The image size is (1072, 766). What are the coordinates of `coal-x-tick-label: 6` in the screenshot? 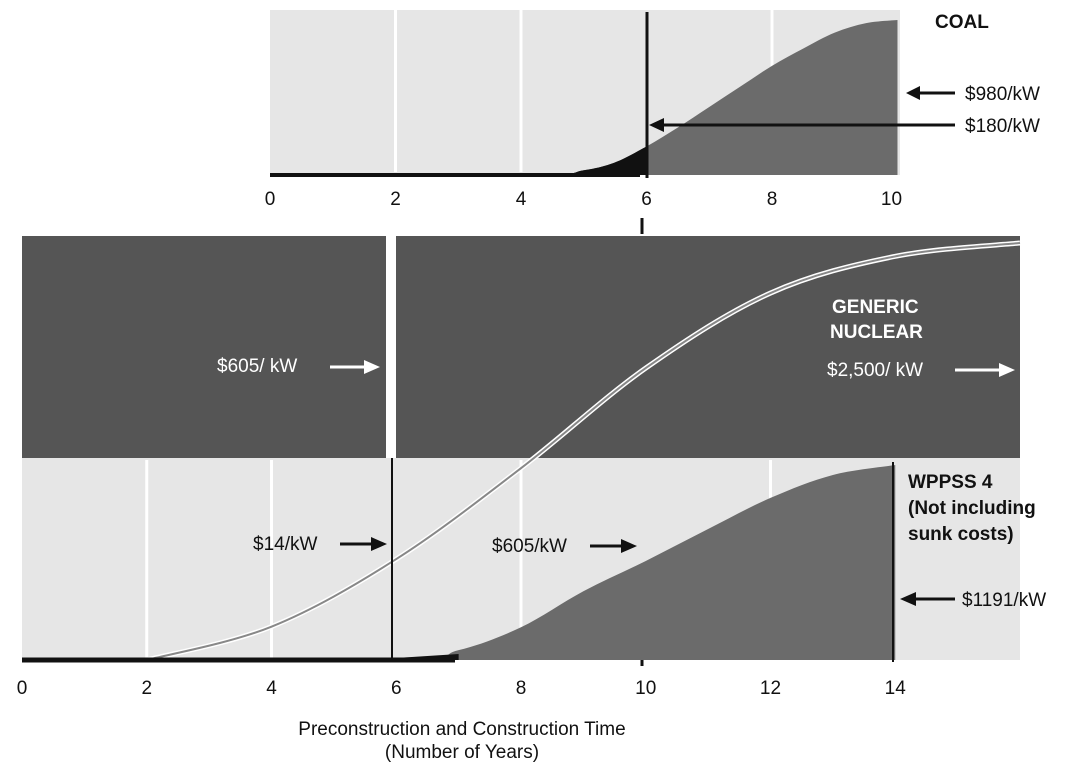 It's located at (646, 199).